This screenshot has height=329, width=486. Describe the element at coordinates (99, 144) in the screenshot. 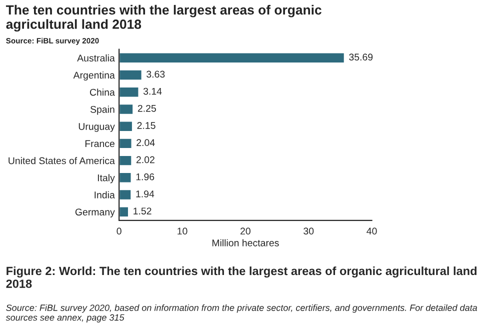

I see `y-tick-label: France` at that location.